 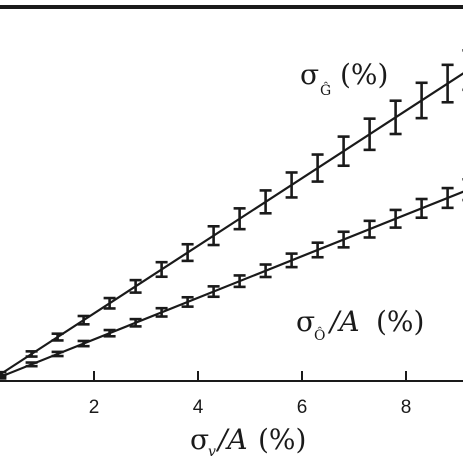 I want to click on series2-label: σ Ô /A (%), so click(x=360, y=324).